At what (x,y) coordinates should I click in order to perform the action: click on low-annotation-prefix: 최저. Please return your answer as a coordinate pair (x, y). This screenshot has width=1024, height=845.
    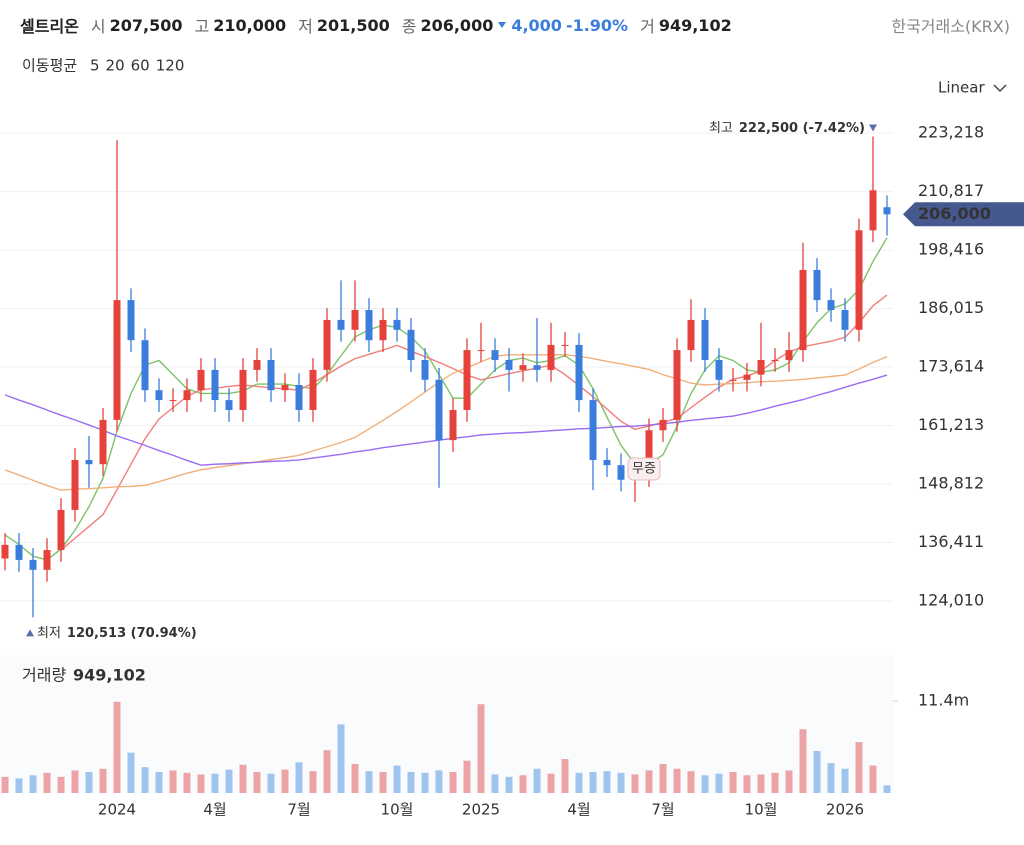
    Looking at the image, I should click on (49, 633).